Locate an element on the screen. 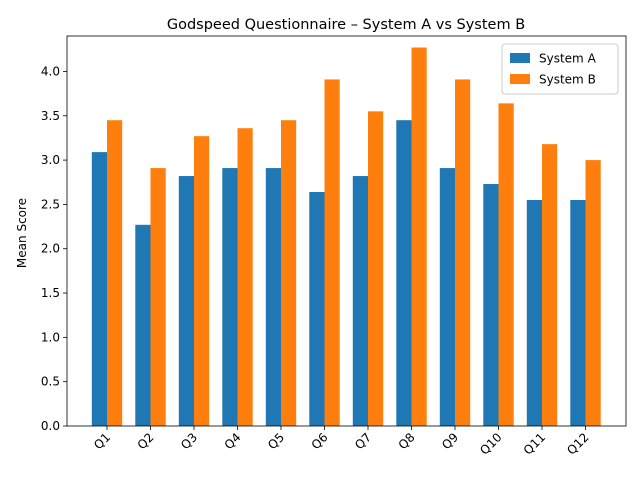  x-tick-label-q3: Q3 is located at coordinates (189, 441).